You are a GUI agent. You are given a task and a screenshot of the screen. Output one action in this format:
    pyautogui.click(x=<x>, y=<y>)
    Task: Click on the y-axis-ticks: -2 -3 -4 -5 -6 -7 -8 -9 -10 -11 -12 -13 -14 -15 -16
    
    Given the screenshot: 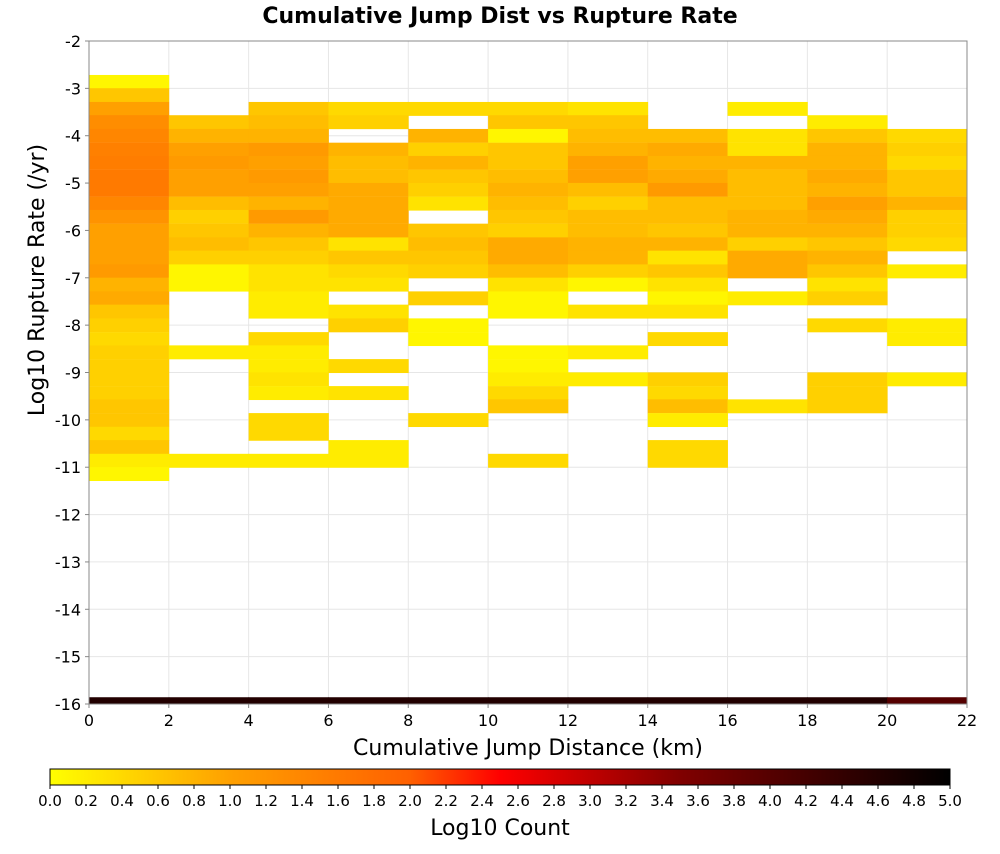 What is the action you would take?
    pyautogui.click(x=72, y=373)
    